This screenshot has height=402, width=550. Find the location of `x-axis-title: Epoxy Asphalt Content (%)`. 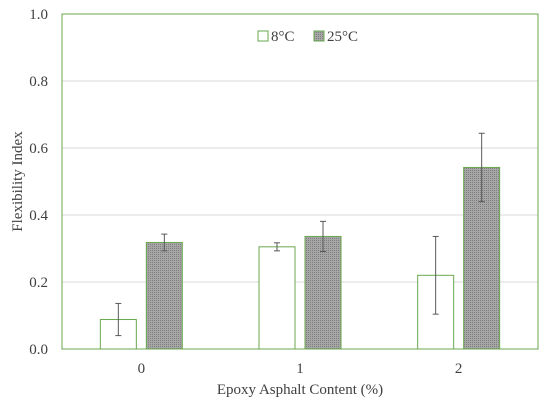

x-axis-title: Epoxy Asphalt Content (%) is located at coordinates (300, 390).